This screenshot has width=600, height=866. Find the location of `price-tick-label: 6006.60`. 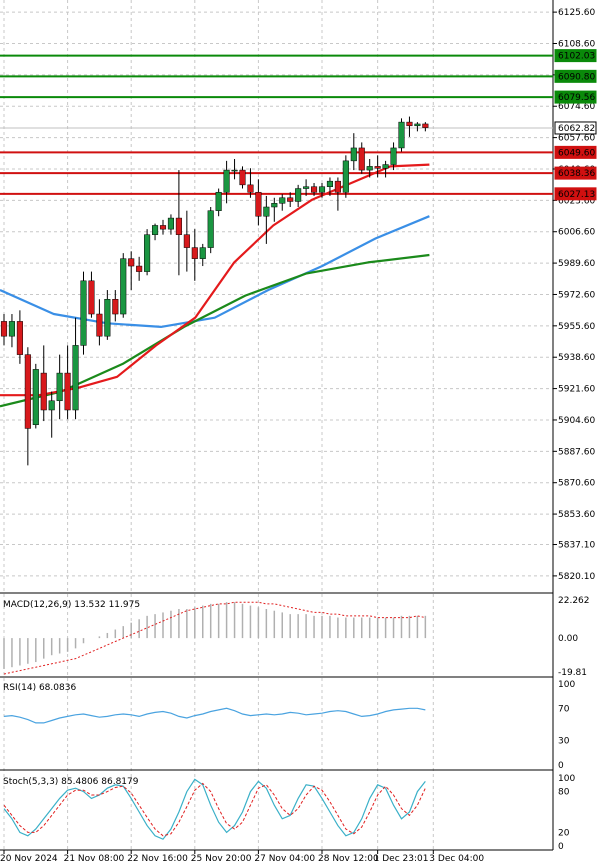

price-tick-label: 6006.60 is located at coordinates (576, 233).